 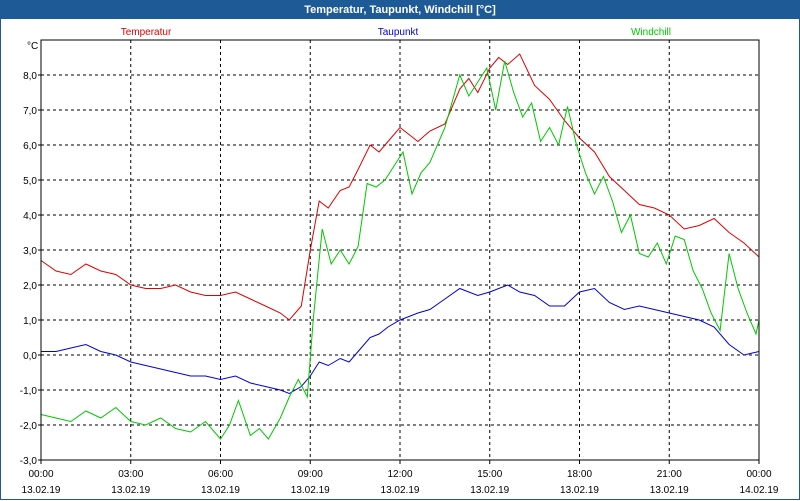 I want to click on legend-entry-taupunkt: Taupunkt, so click(x=398, y=32).